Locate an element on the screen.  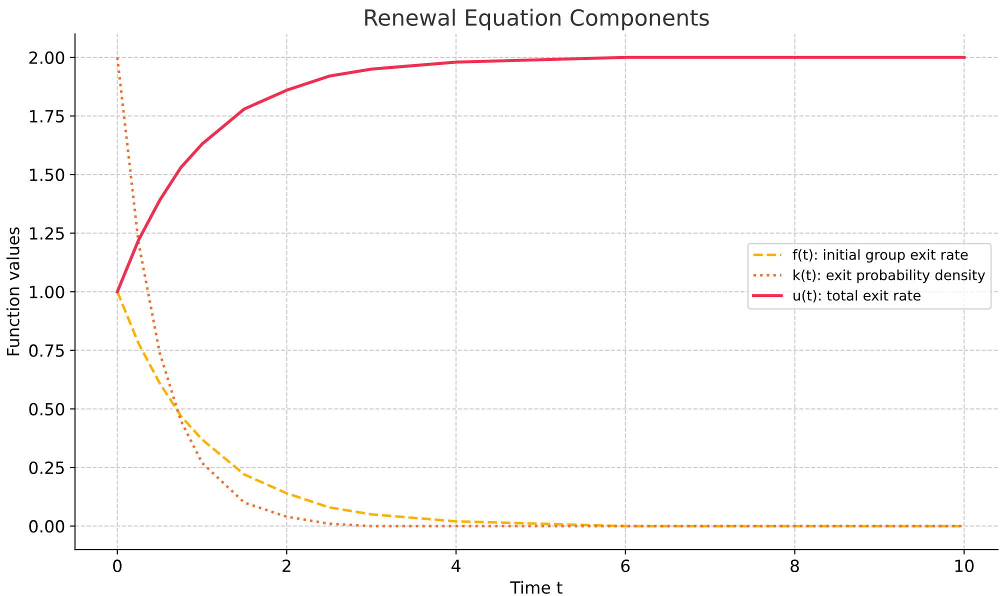
x-tick-label: 2 is located at coordinates (286, 566).